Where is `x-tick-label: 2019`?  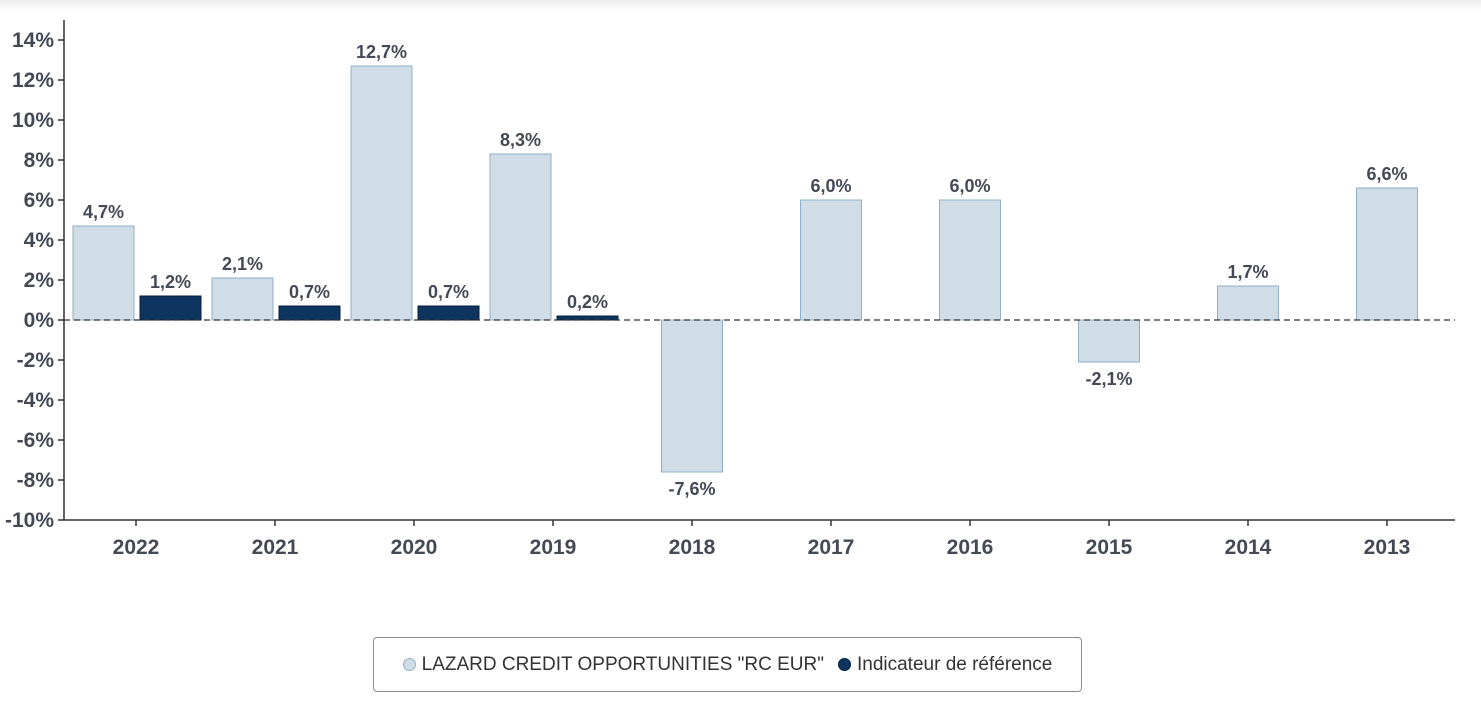 x-tick-label: 2019 is located at coordinates (553, 547).